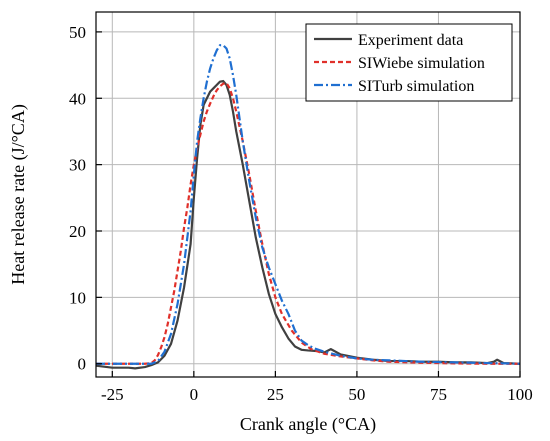  I want to click on x-tick-label: 100, so click(520, 394).